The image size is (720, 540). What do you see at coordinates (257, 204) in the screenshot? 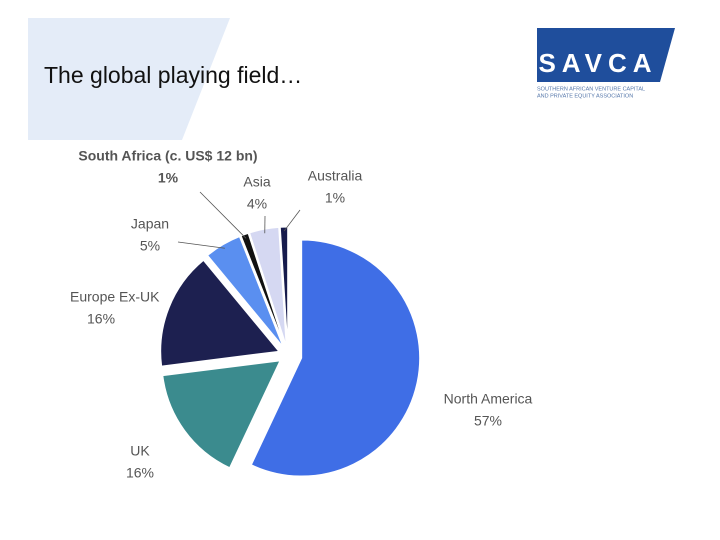
I see `slice-value-label: 4%` at bounding box center [257, 204].